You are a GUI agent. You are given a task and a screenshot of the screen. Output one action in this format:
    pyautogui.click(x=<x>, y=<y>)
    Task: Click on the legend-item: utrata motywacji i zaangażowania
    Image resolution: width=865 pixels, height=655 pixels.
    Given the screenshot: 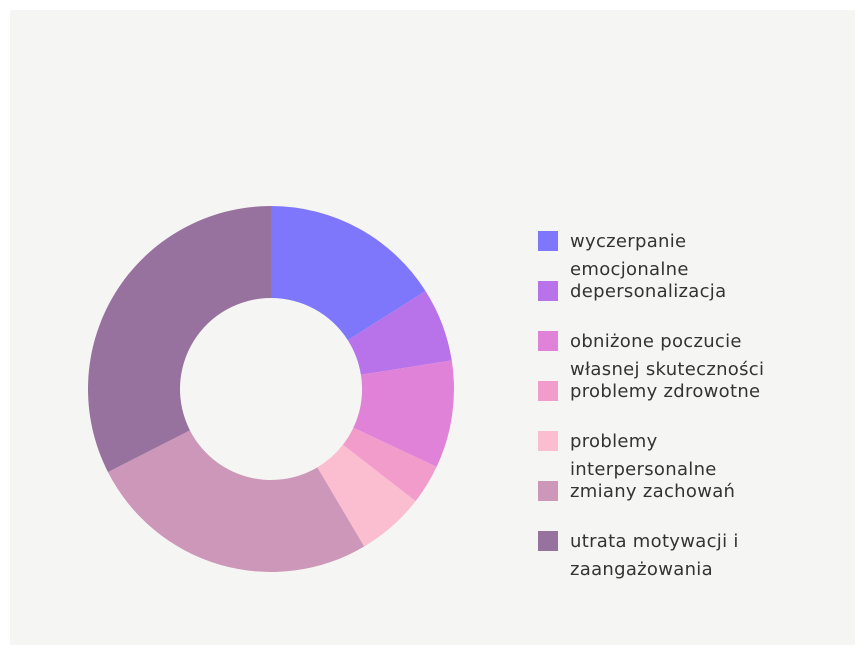 What is the action you would take?
    pyautogui.click(x=668, y=556)
    